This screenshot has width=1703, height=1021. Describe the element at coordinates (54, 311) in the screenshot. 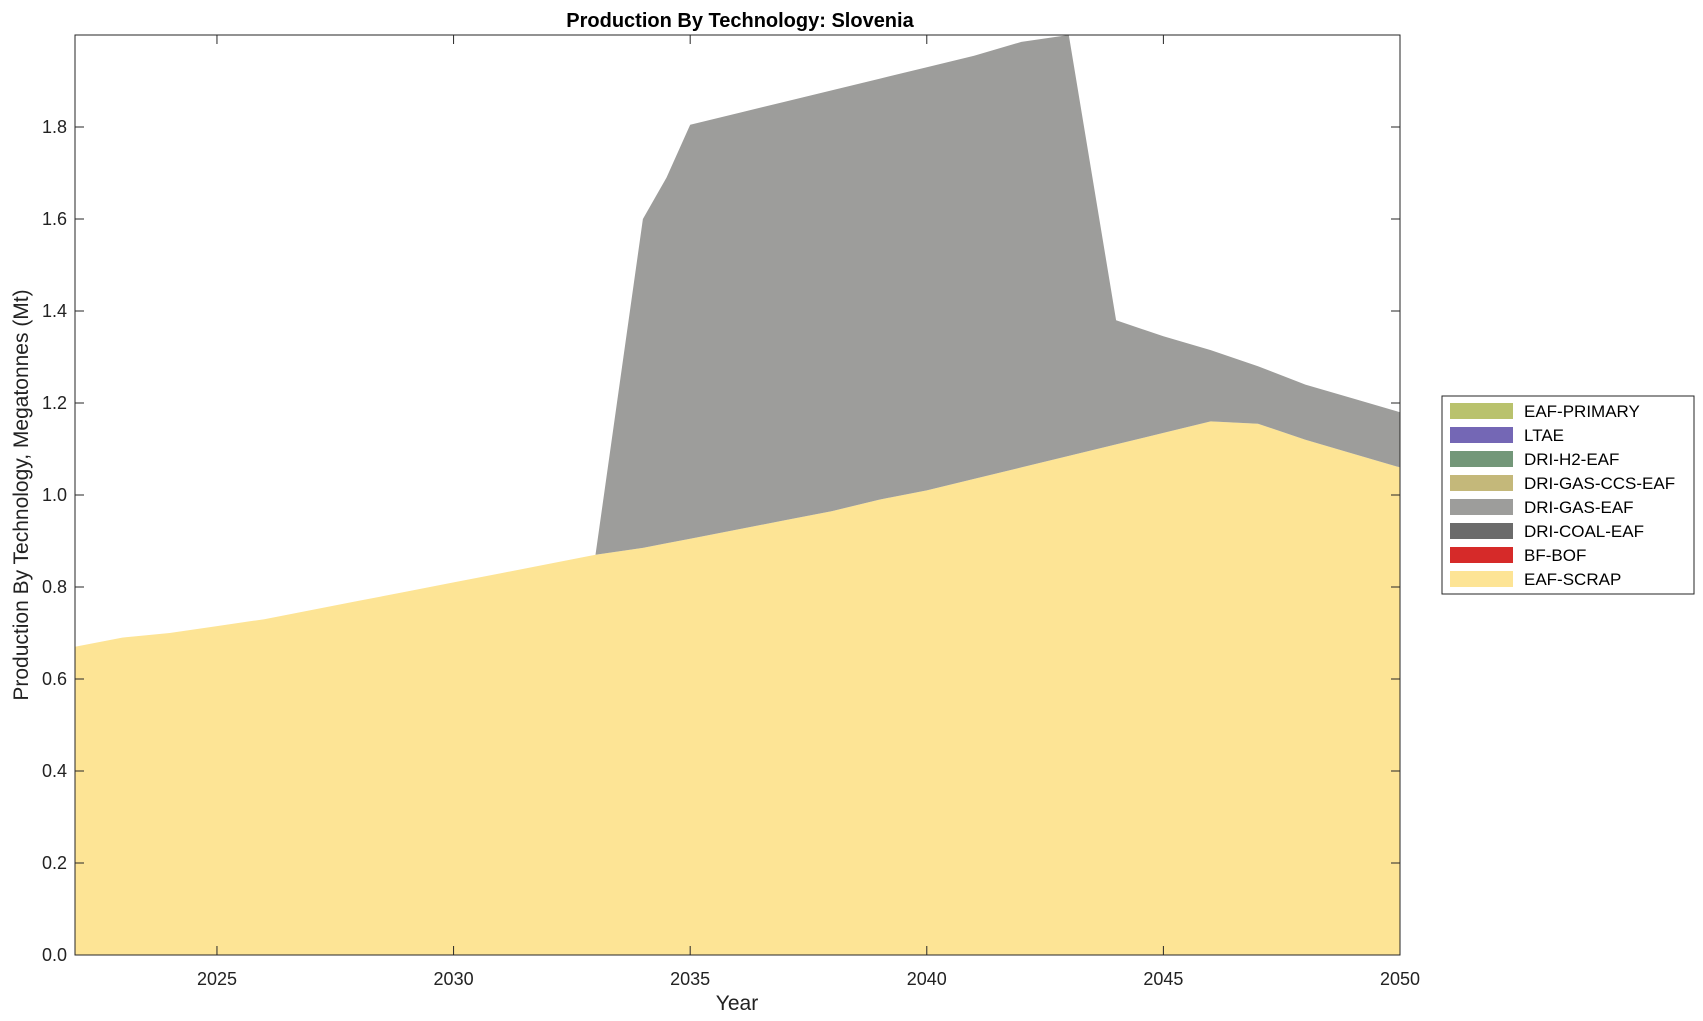

I see `y-tick-label: 1.4` at that location.